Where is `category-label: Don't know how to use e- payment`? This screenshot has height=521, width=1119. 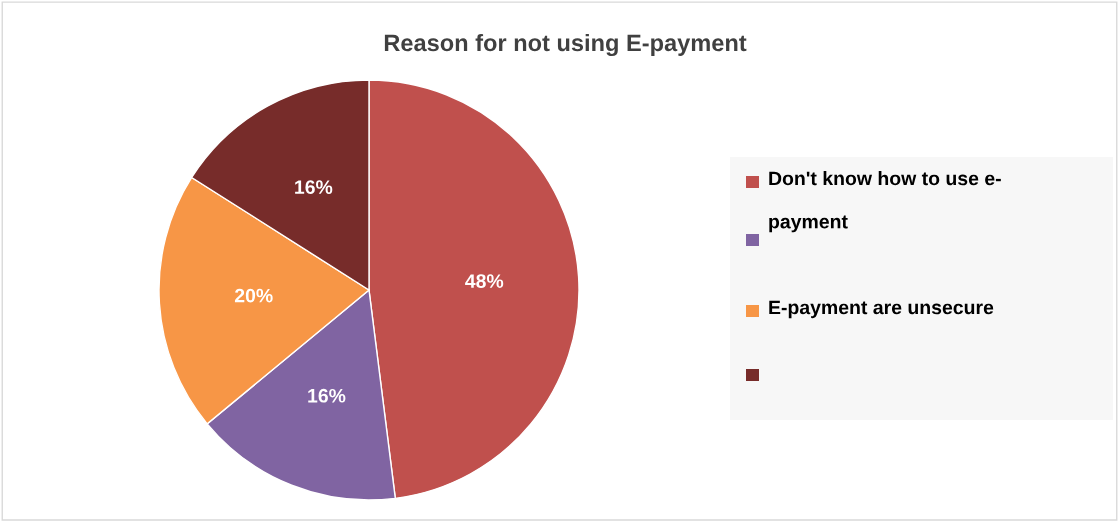 category-label: Don't know how to use e- payment is located at coordinates (885, 202).